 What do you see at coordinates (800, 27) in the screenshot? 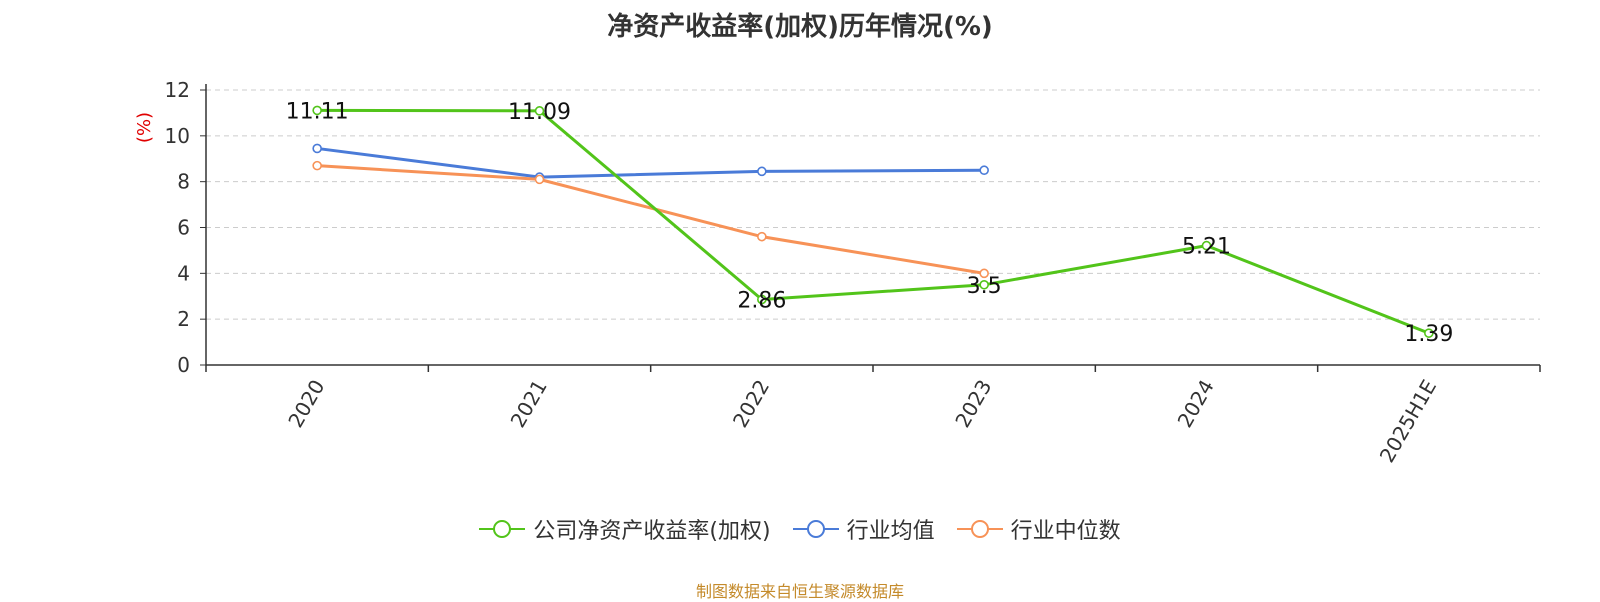
I see `chart-title: 净资产收益率(加权)历年情况(%)` at bounding box center [800, 27].